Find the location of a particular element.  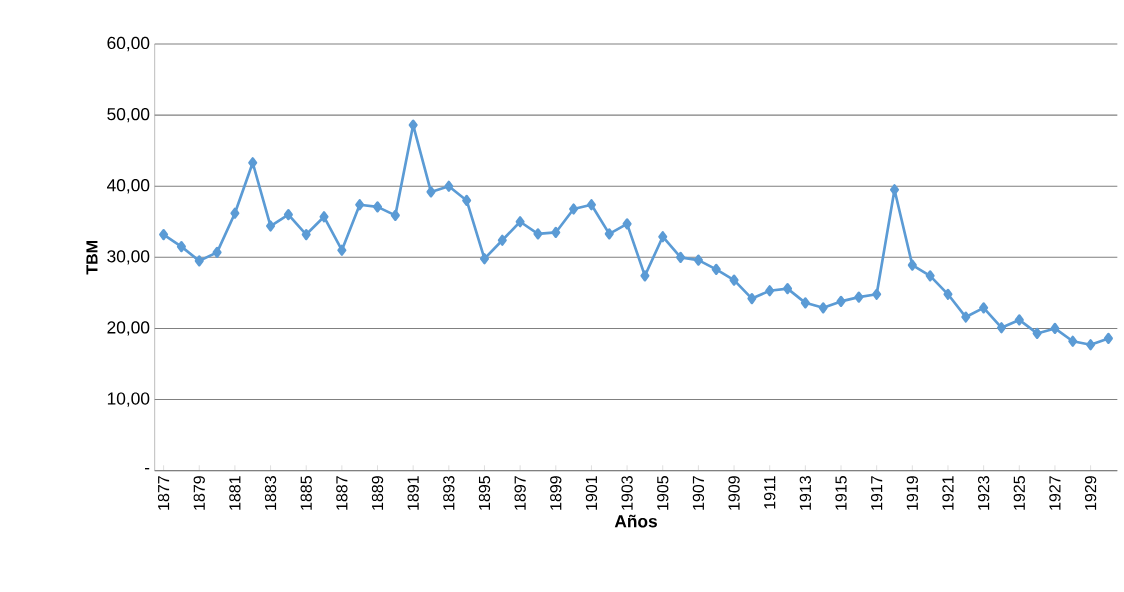

x-axis-title: Años is located at coordinates (635, 521).